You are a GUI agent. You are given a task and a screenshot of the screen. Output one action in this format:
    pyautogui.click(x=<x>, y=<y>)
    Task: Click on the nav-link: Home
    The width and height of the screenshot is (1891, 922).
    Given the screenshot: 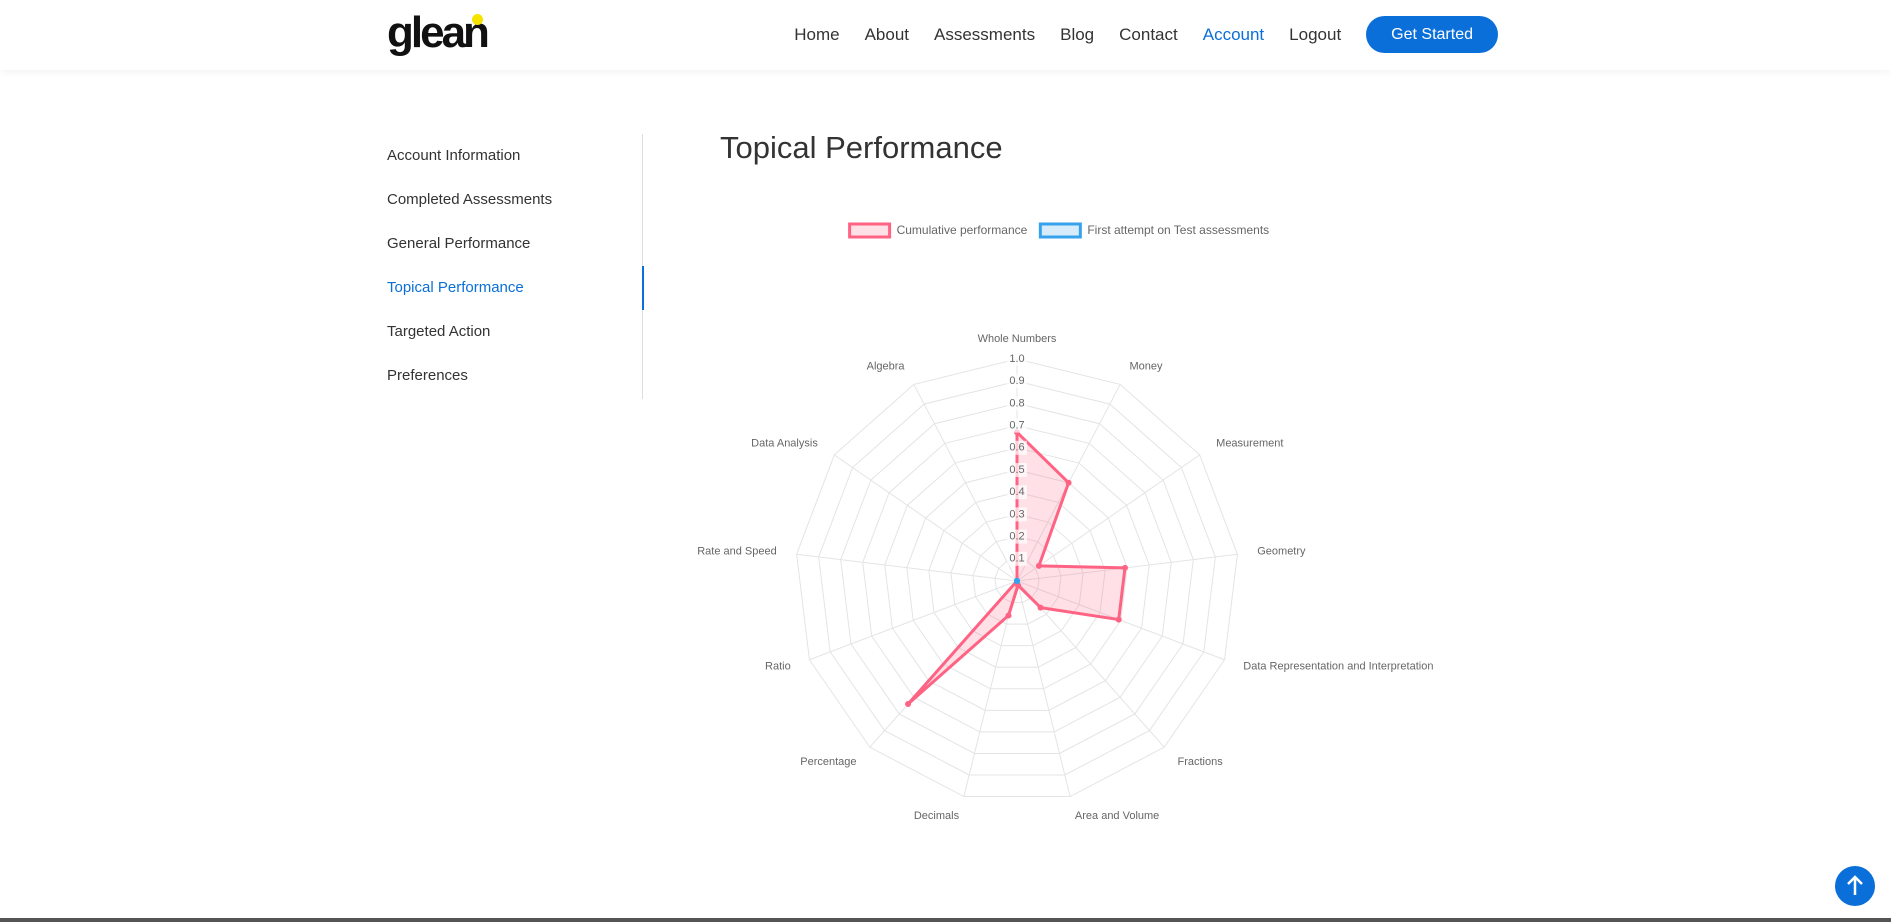 What is the action you would take?
    pyautogui.click(x=817, y=34)
    